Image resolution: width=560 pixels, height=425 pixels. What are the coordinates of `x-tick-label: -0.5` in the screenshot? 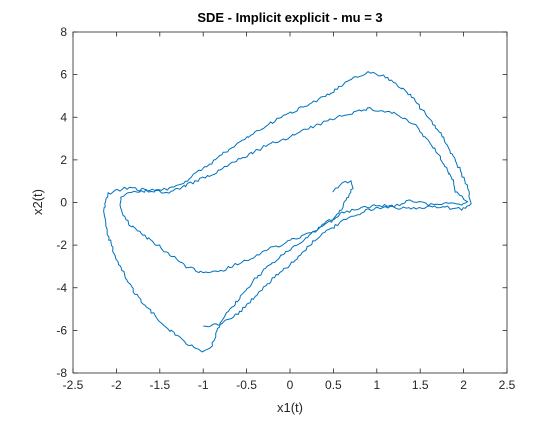 It's located at (246, 385).